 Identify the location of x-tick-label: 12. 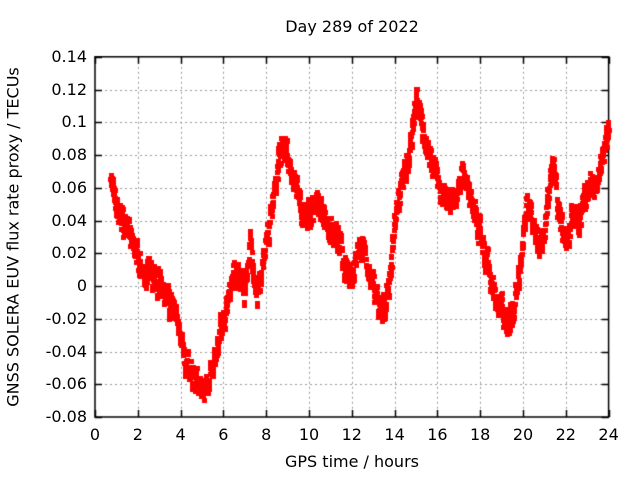
(351, 434).